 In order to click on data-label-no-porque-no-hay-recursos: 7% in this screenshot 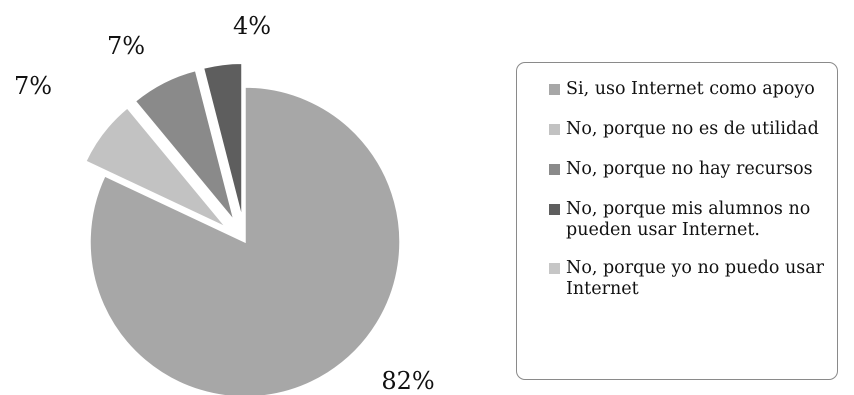, I will do `click(126, 46)`.